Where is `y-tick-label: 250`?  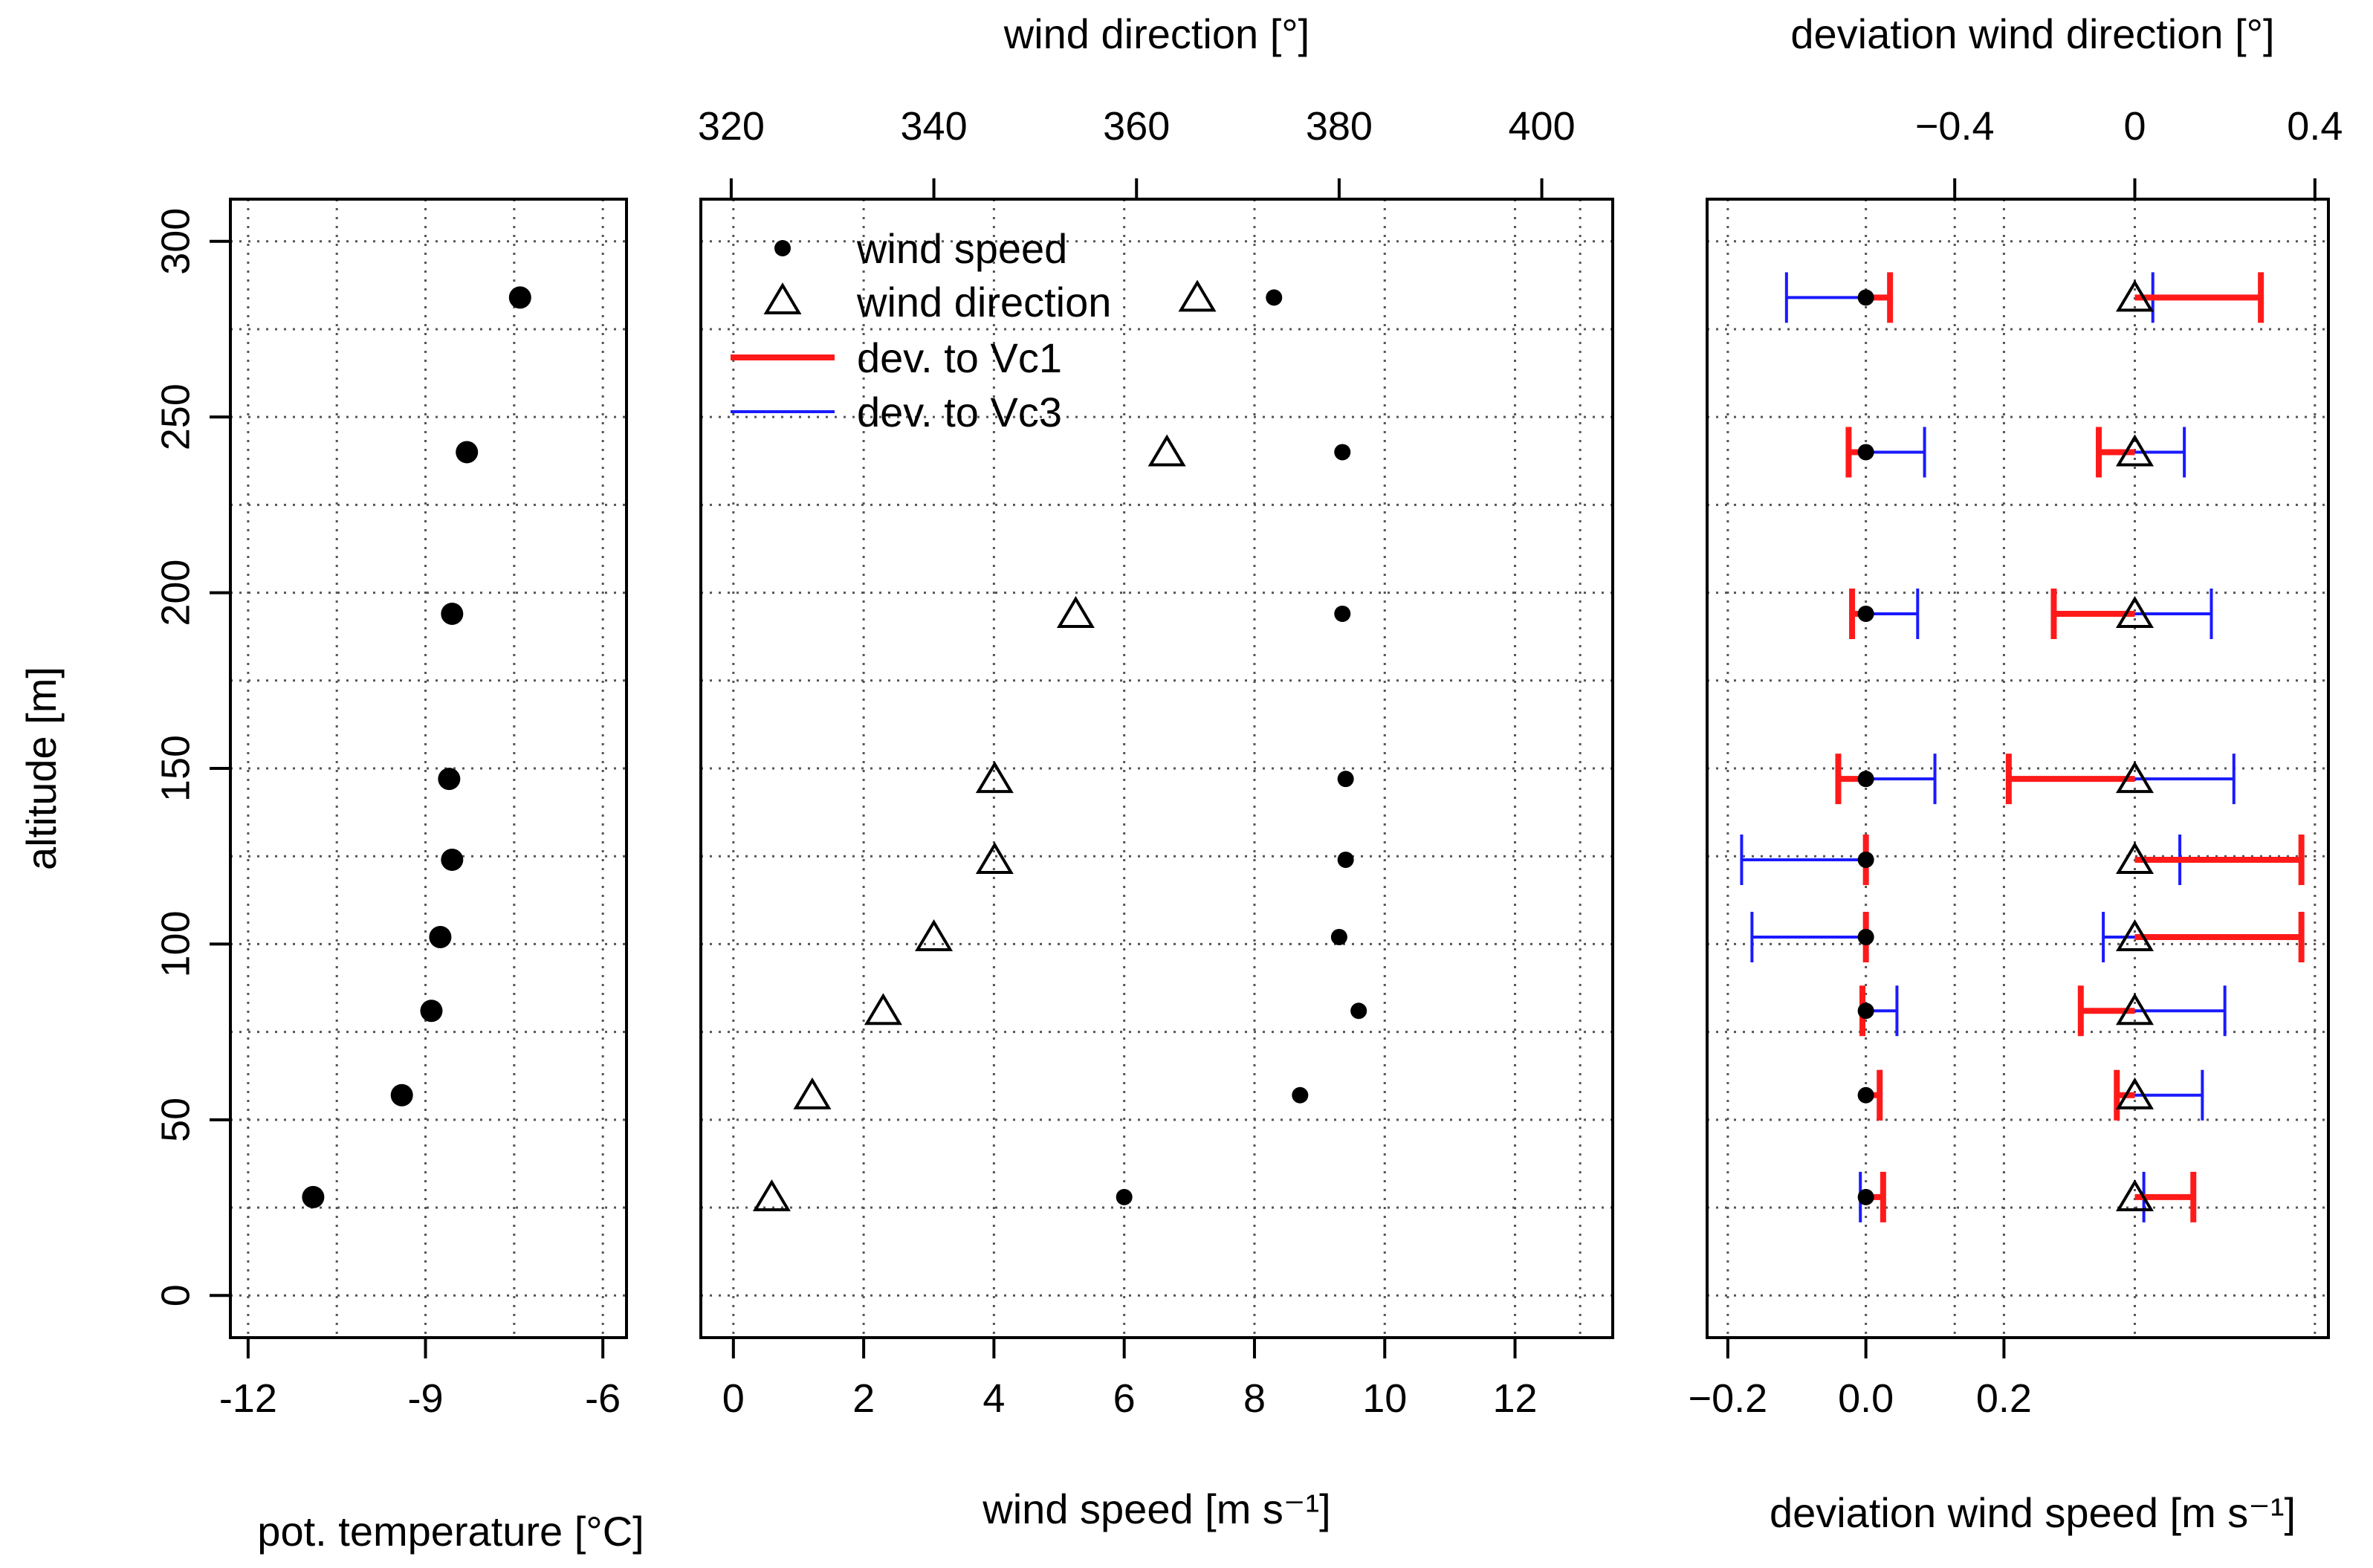
y-tick-label: 250 is located at coordinates (175, 416).